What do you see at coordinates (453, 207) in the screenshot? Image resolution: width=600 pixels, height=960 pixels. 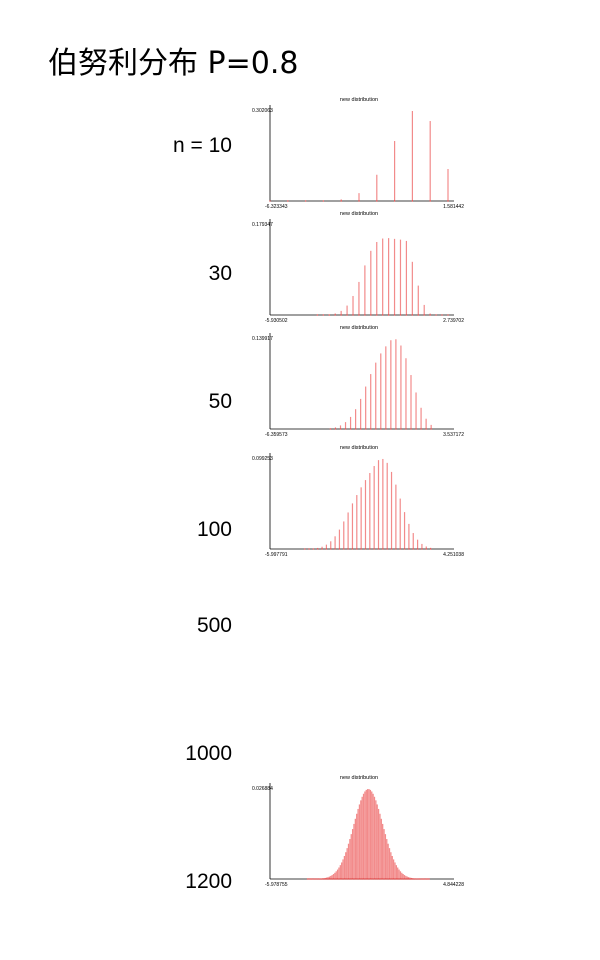 I see `x-max-label: 1.581442` at bounding box center [453, 207].